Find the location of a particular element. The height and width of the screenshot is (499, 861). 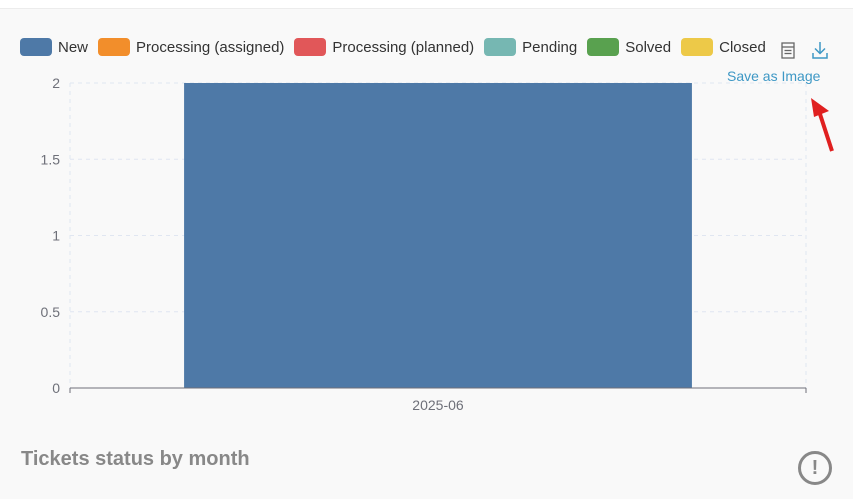

y-tick-label: 1.5 is located at coordinates (51, 159).